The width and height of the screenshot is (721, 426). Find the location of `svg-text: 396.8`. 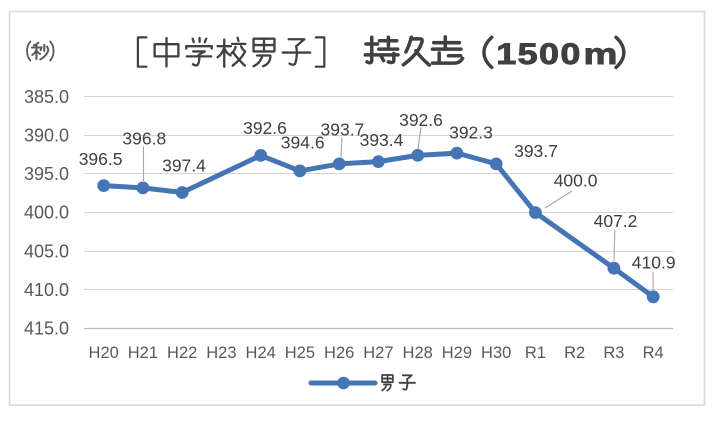

svg-text: 396.8 is located at coordinates (144, 138).